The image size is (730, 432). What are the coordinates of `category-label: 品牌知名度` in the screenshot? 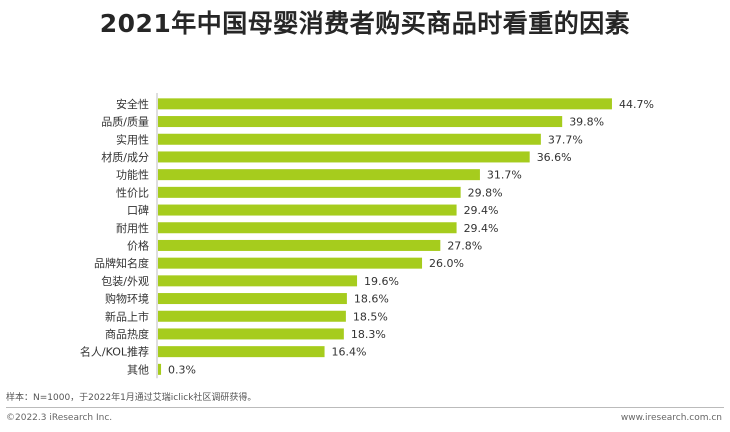 It's located at (121, 263).